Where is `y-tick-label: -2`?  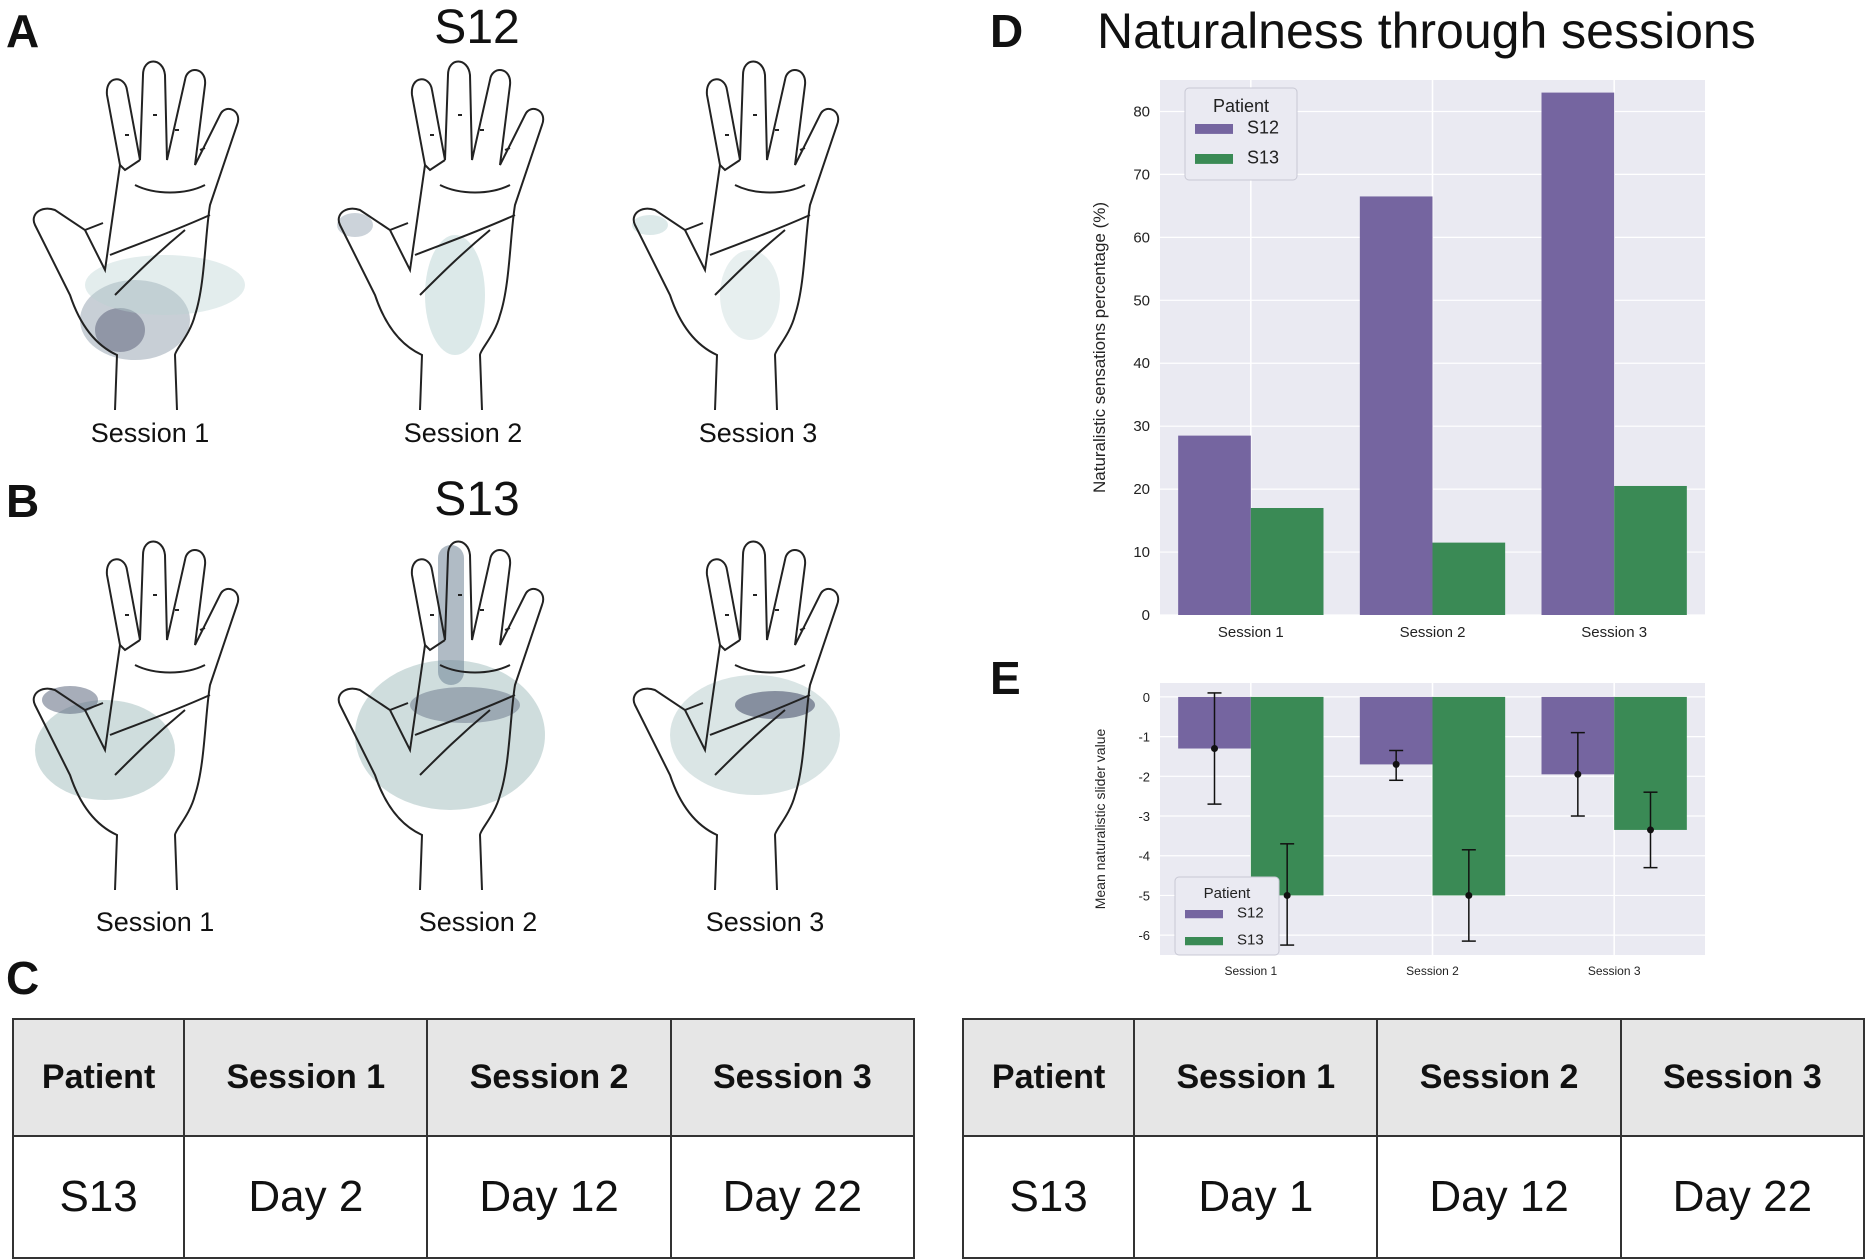 y-tick-label: -2 is located at coordinates (1144, 776).